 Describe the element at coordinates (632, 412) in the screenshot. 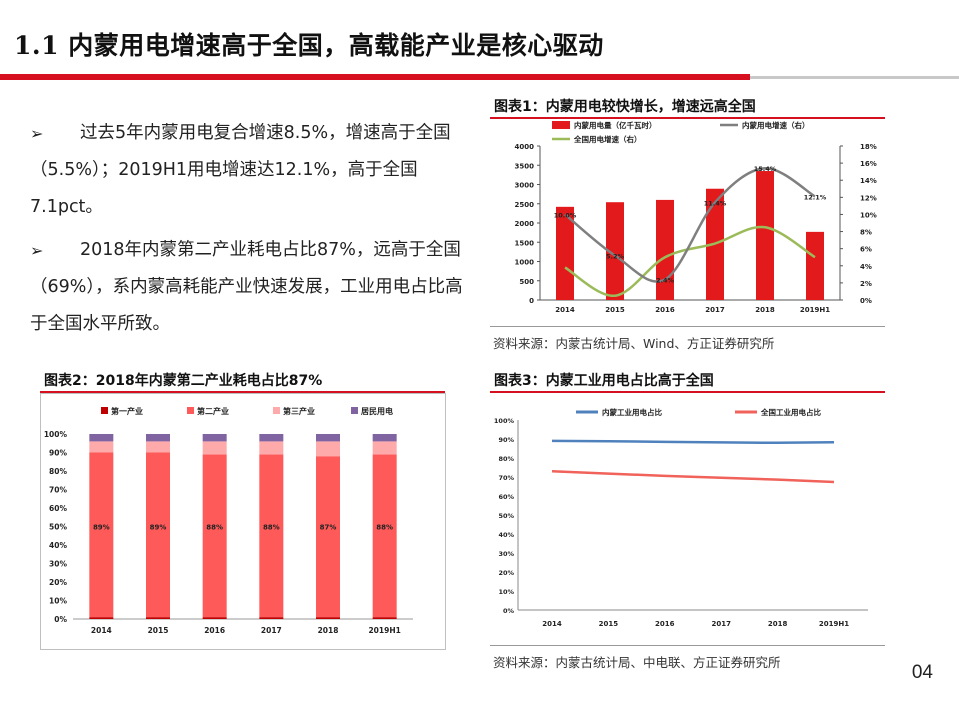

I see `legend-label: 内蒙工业用电占比` at that location.